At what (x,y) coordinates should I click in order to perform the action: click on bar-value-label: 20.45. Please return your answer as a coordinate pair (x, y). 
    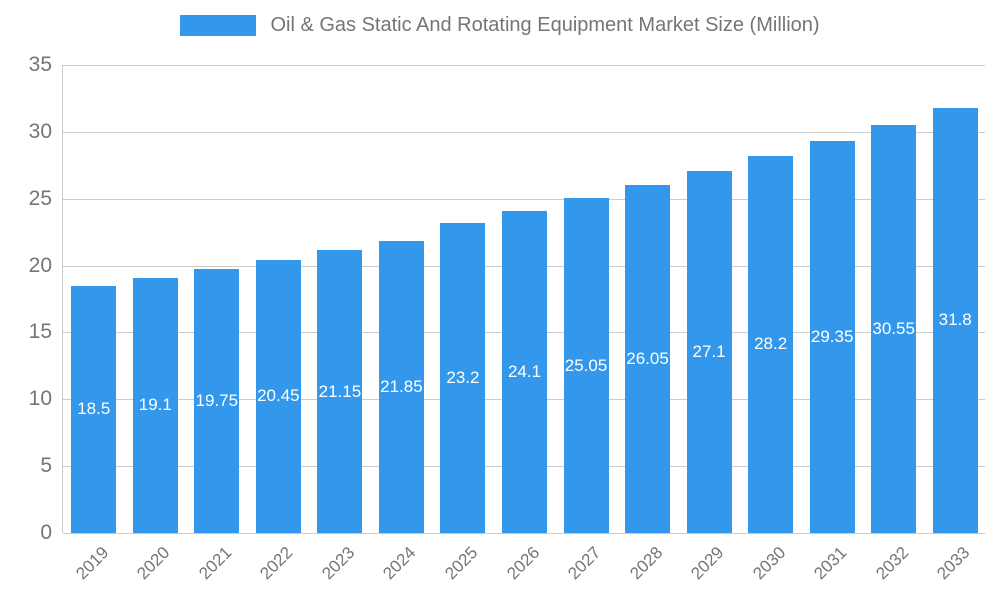
    Looking at the image, I should click on (278, 396).